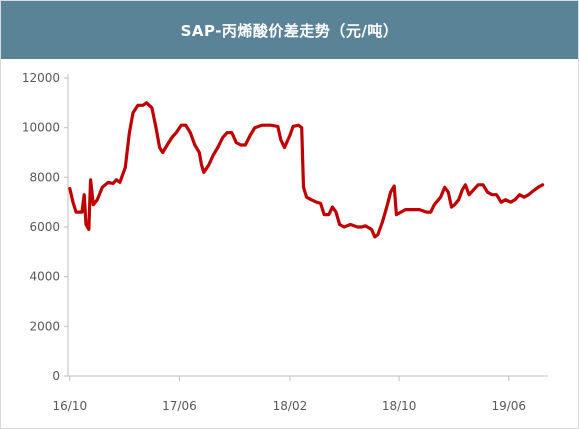  What do you see at coordinates (508, 406) in the screenshot?
I see `x-tick-label: 19/06` at bounding box center [508, 406].